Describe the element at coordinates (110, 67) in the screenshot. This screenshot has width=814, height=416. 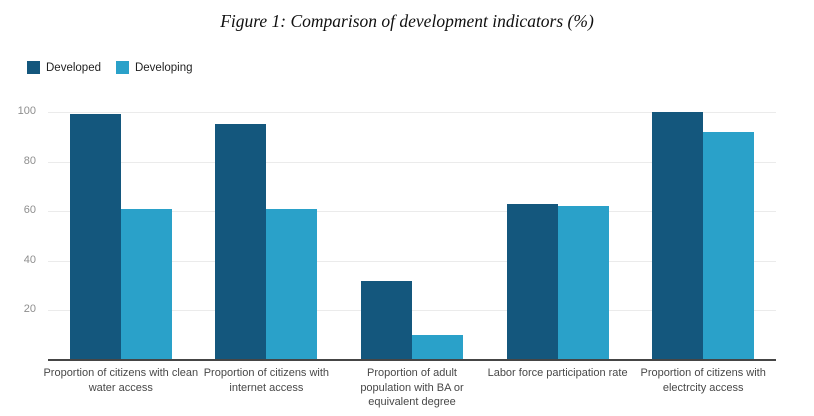
I see `legend: Developed Developing` at that location.